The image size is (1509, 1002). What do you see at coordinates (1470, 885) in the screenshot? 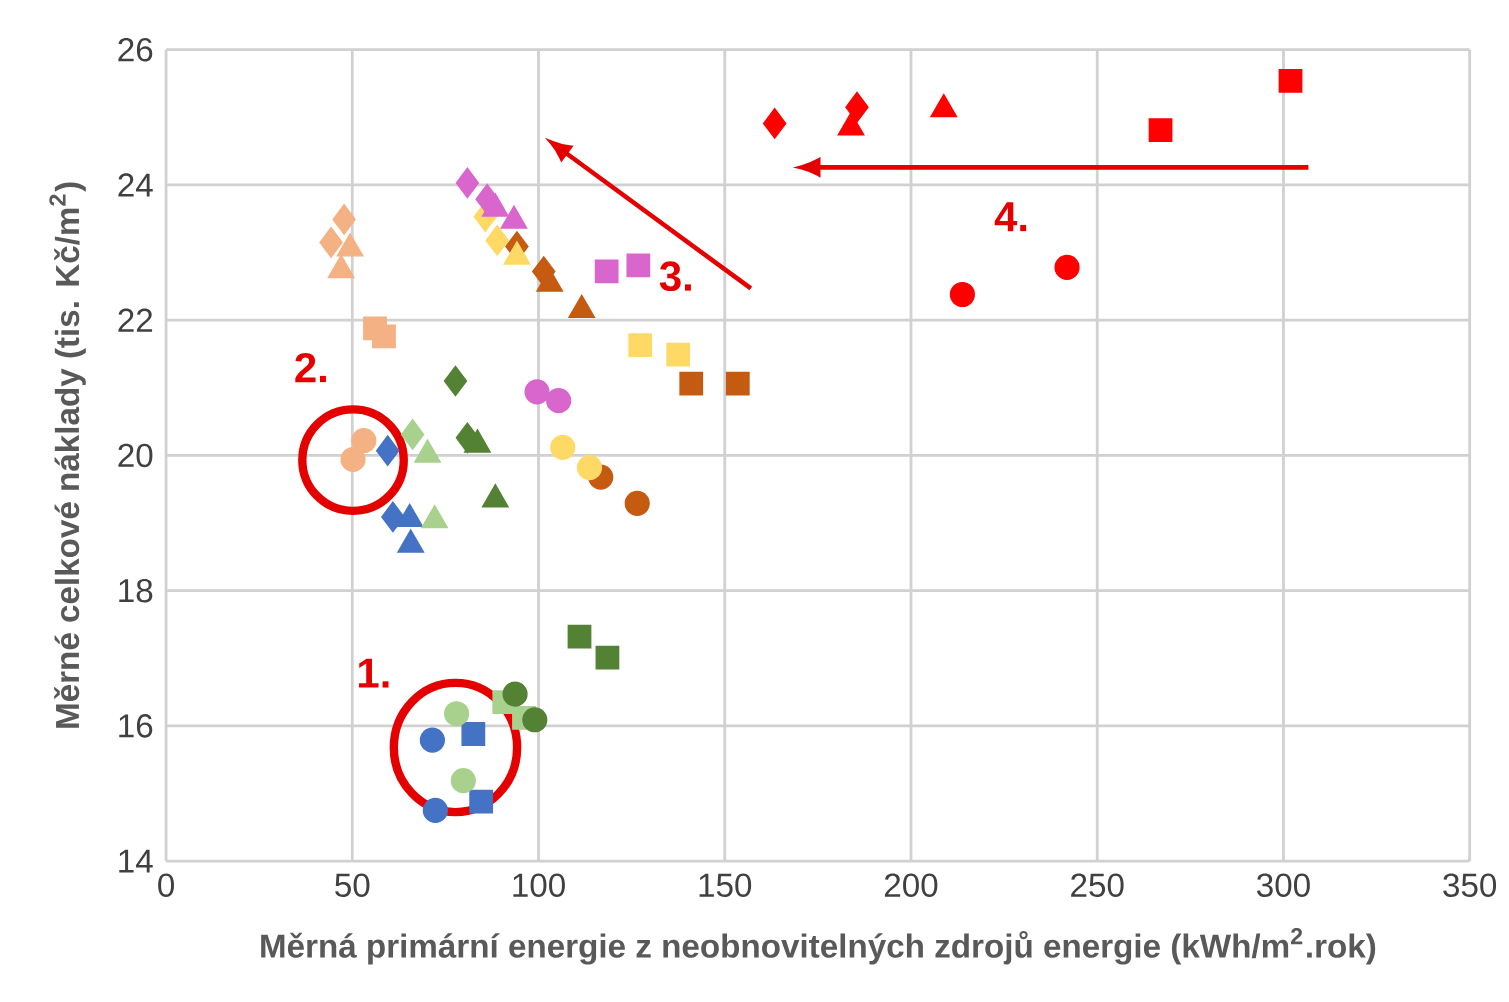
I see `x-tick-label: 350` at bounding box center [1470, 885].